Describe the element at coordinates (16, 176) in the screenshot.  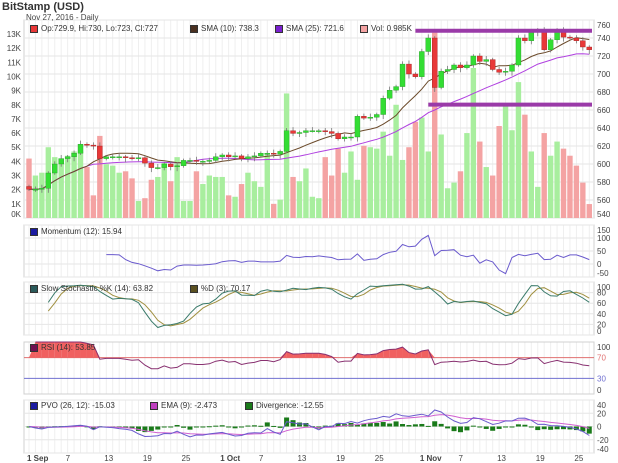
I see `volume-axis-tick-label: 3K` at that location.